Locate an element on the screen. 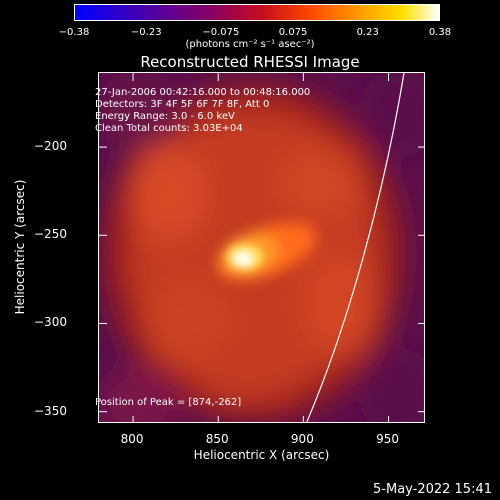 This screenshot has height=500, width=500. colorbar-tick-label: −0.23 is located at coordinates (146, 32).